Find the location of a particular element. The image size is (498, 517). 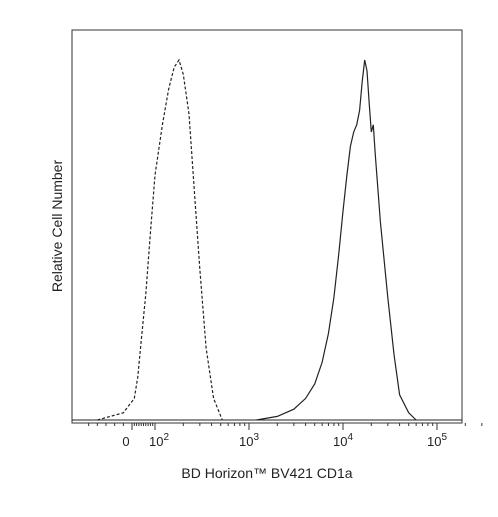

x-tick-label: 10³ is located at coordinates (249, 440).